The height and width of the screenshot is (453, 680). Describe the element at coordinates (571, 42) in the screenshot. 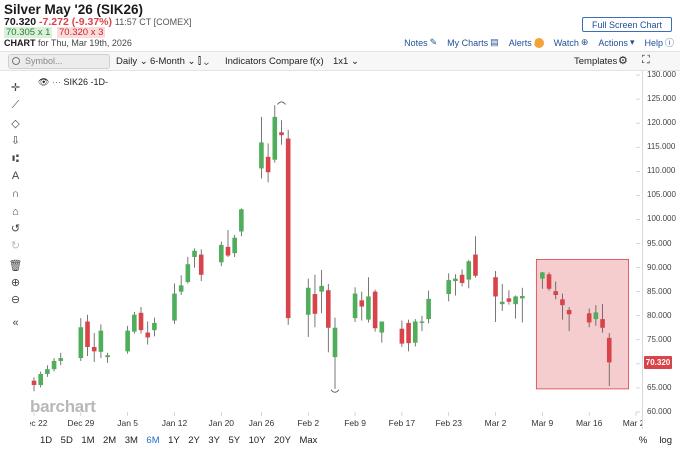

I see `watch-button: Watch ⊕` at that location.